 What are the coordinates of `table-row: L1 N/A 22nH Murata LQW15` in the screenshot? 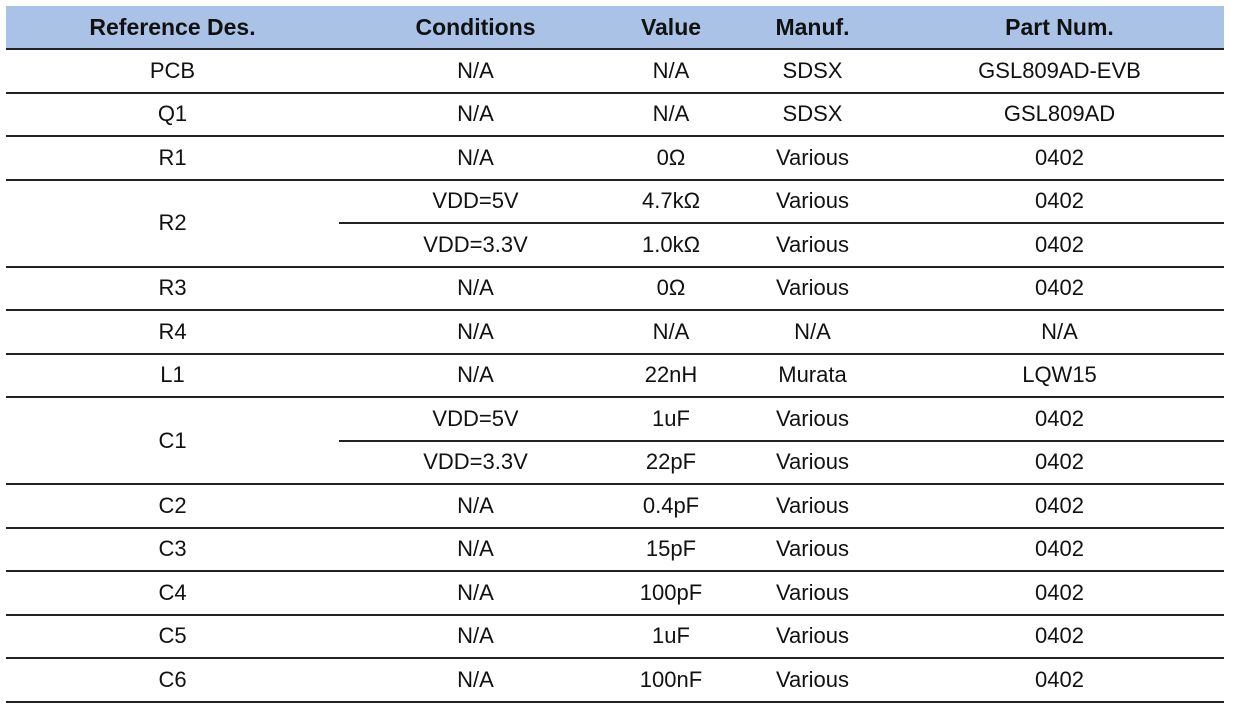 It's located at (615, 375).